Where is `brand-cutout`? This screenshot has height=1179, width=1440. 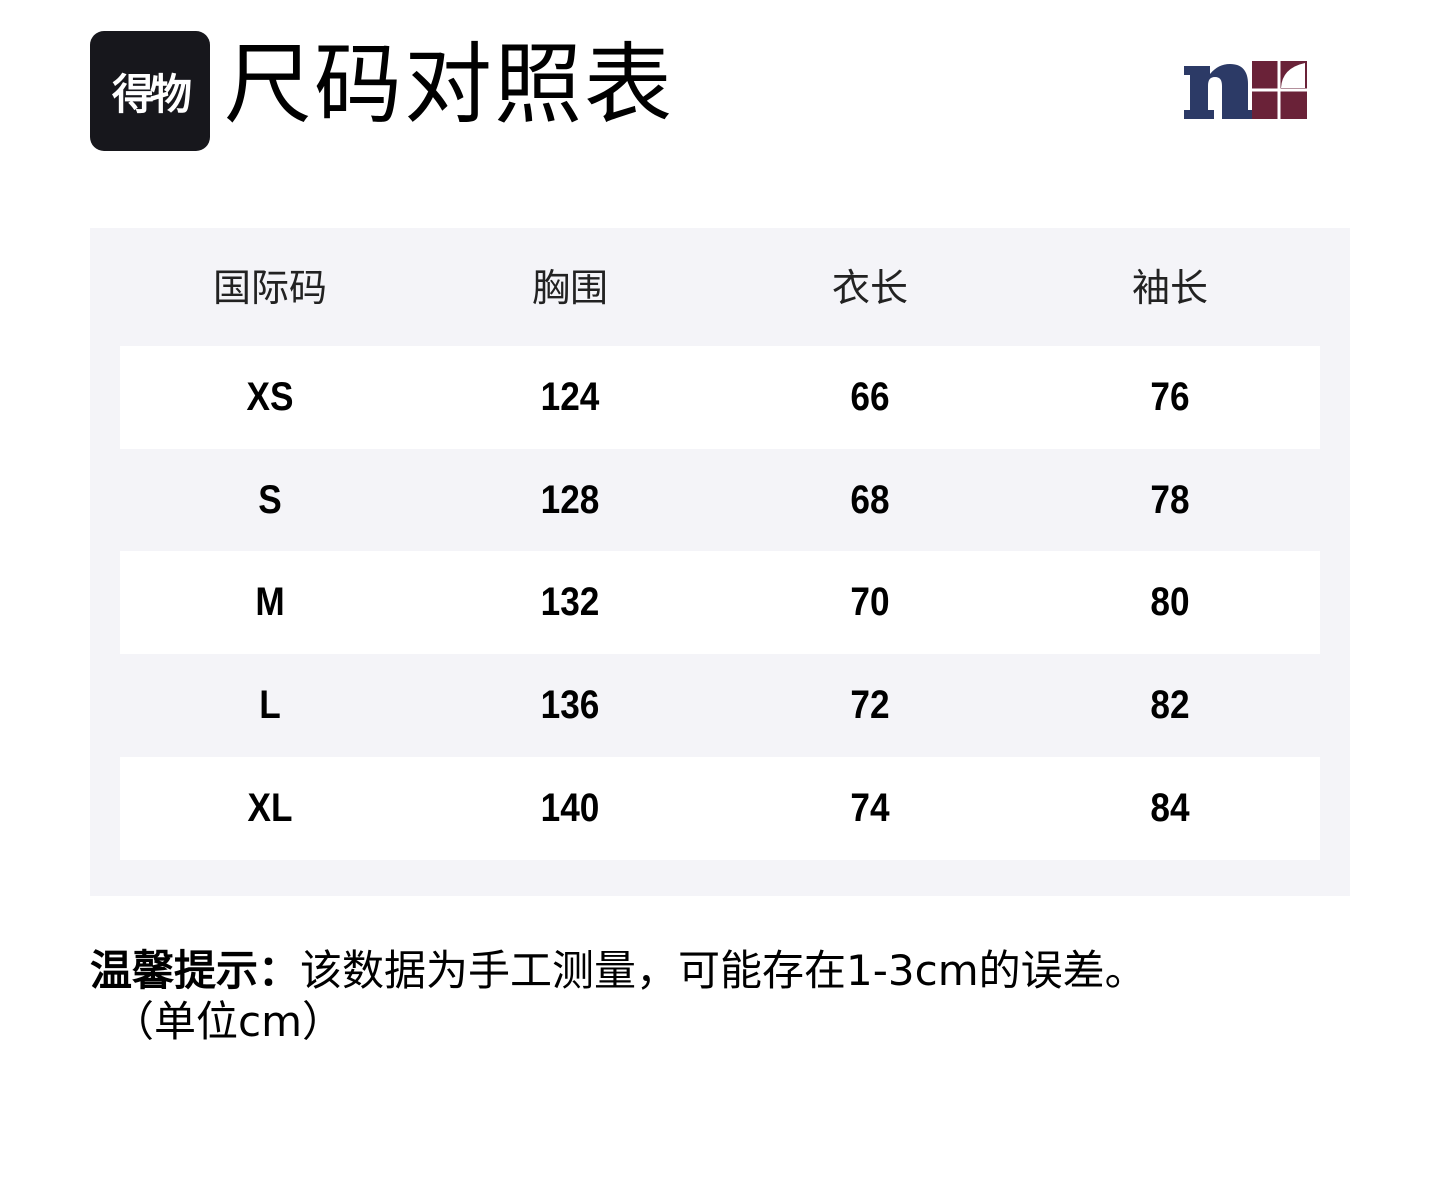 brand-cutout is located at coordinates (1293, 75).